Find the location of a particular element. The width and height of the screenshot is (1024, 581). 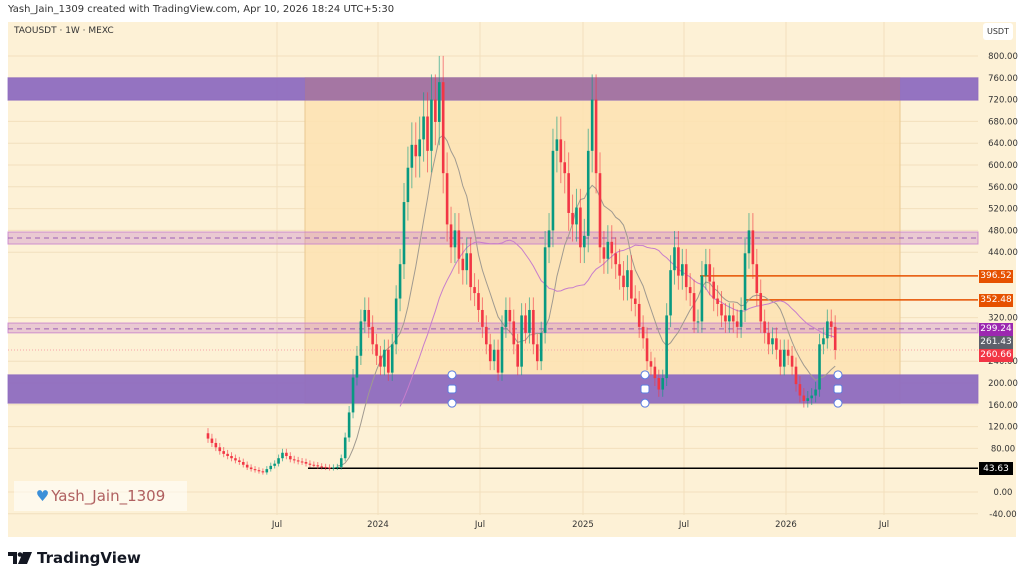

supply-demand-zone is located at coordinates (493, 389).